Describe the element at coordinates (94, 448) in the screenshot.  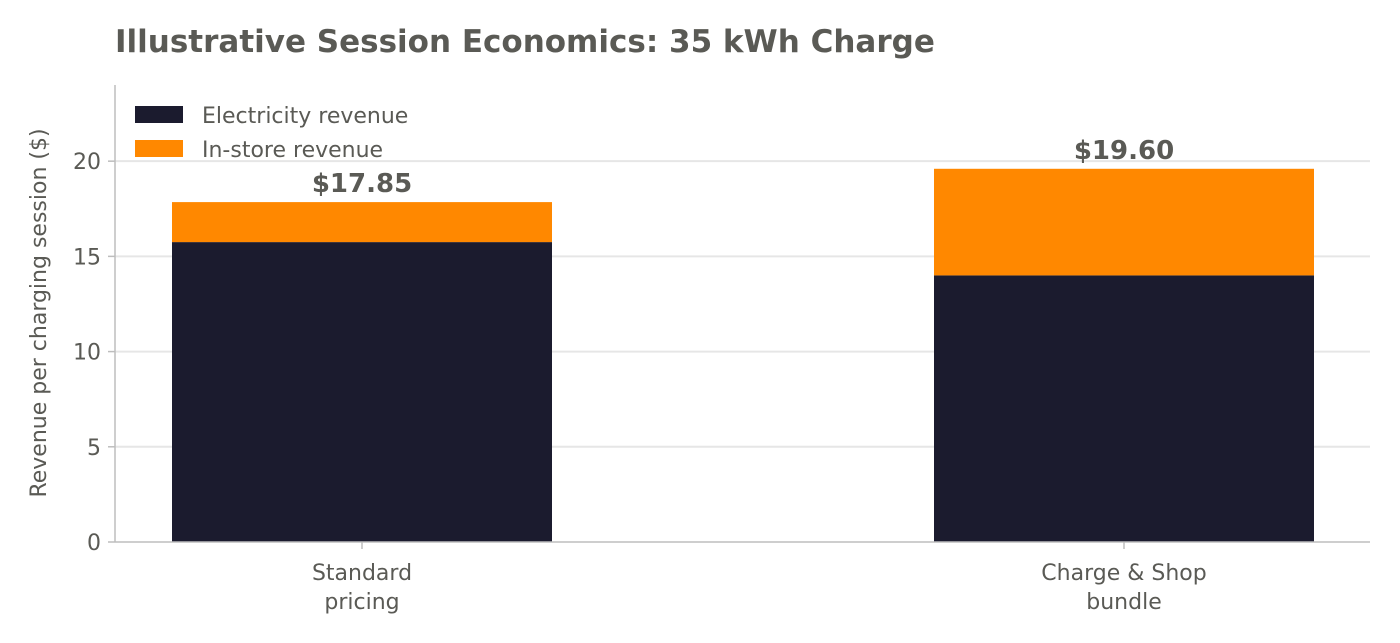
I see `y-tick-label-5: 5` at that location.